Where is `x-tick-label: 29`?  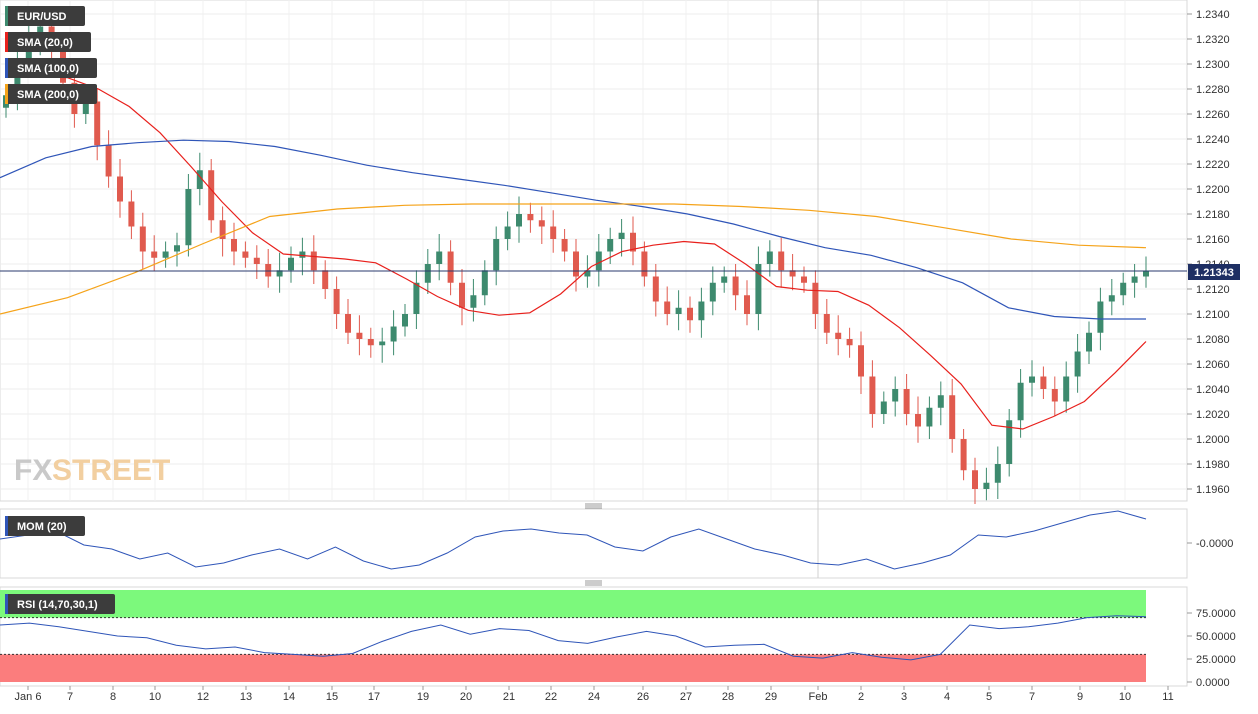 x-tick-label: 29 is located at coordinates (771, 697).